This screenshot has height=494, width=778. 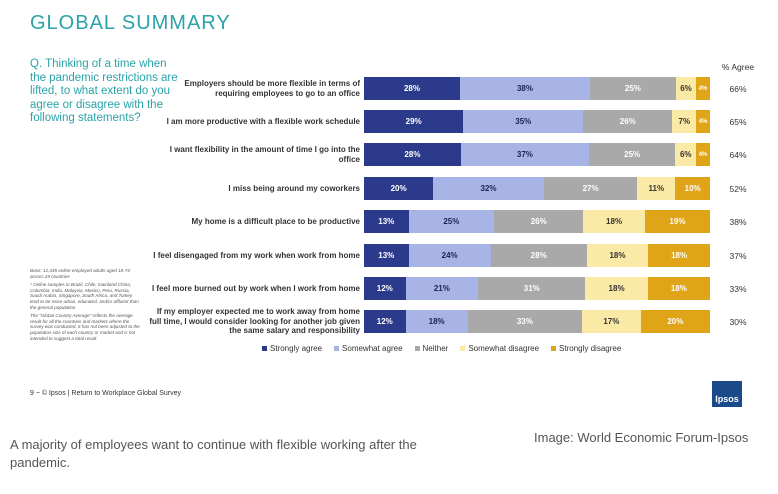 What do you see at coordinates (738, 89) in the screenshot?
I see `pct-agree-value: 66%` at bounding box center [738, 89].